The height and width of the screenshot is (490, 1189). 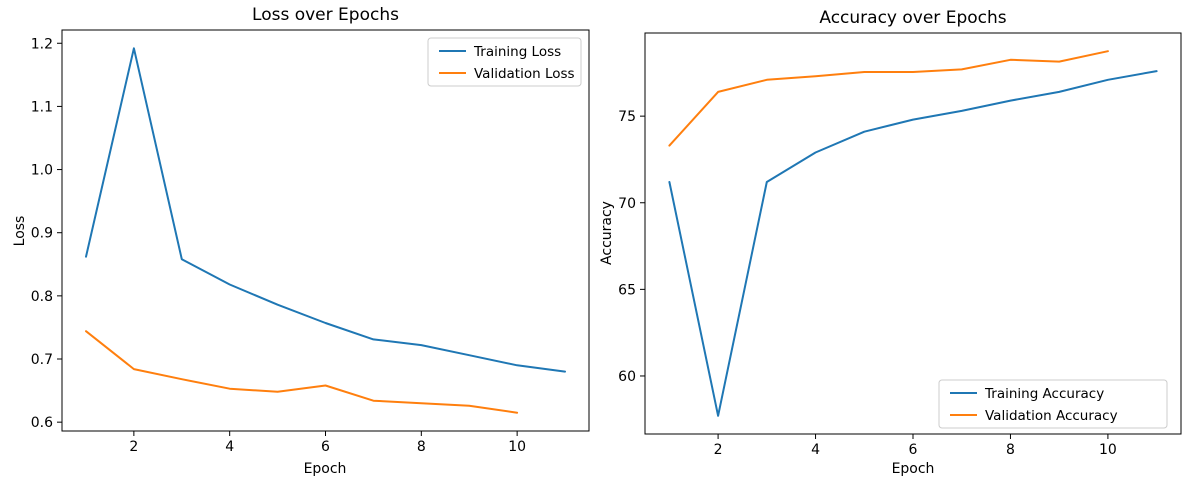 What do you see at coordinates (627, 377) in the screenshot?
I see `y-tick-label: 60` at bounding box center [627, 377].